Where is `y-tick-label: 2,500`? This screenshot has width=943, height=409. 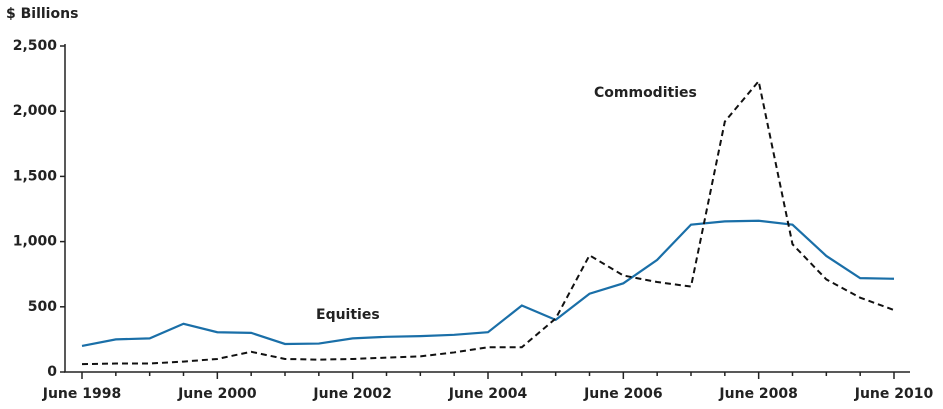 y-tick-label: 2,500 is located at coordinates (35, 46).